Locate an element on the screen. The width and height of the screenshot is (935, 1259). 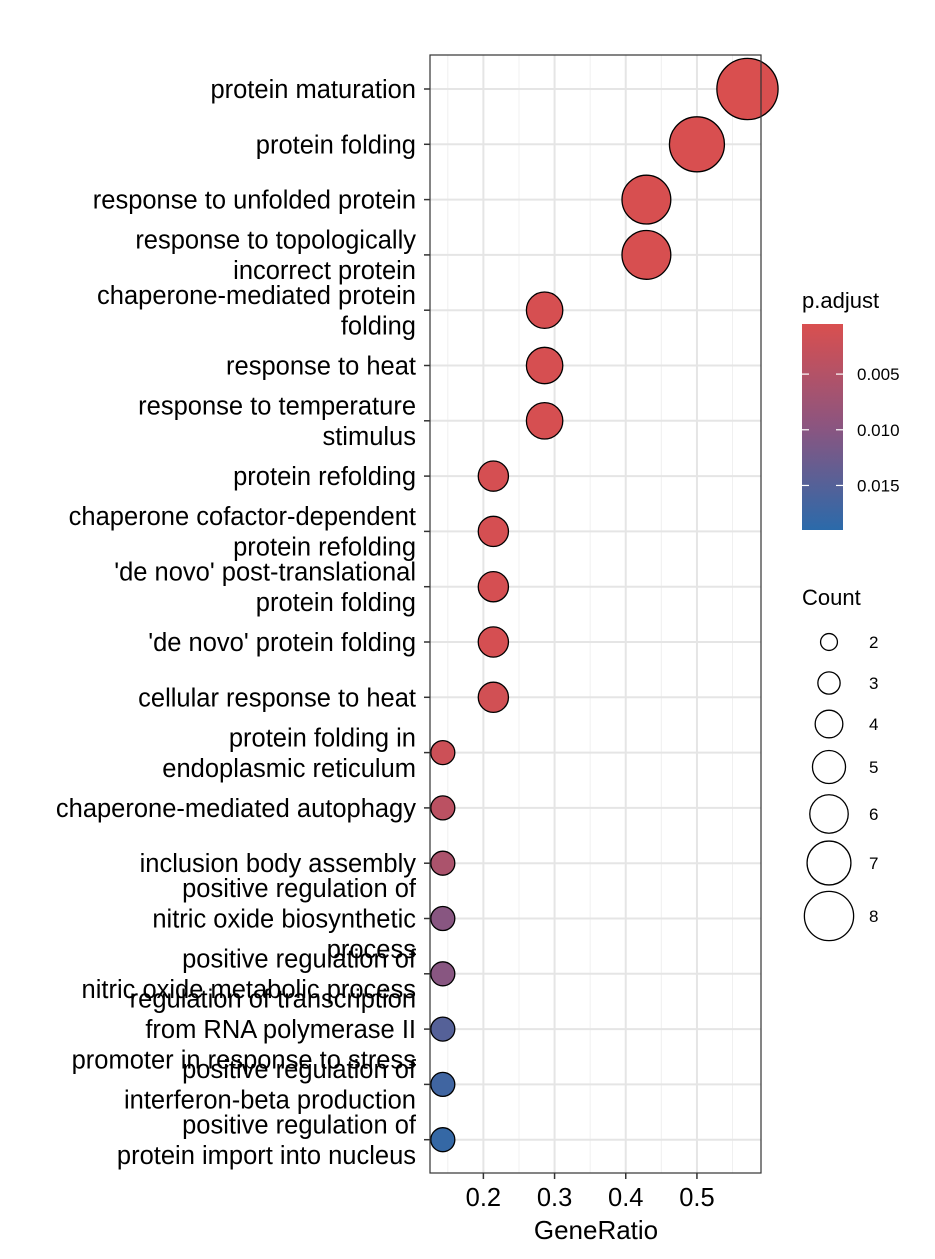
y-tick-label: promoter in response to stress is located at coordinates (244, 1061).